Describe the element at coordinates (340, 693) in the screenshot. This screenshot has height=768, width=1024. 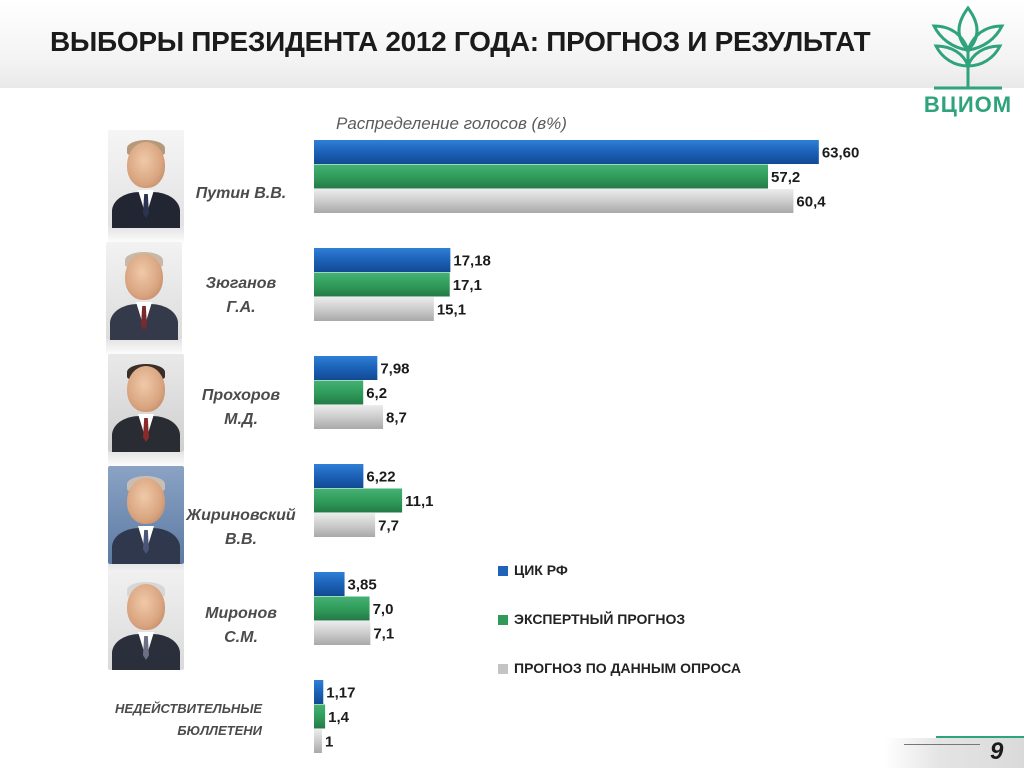
I see `data-label: 1,17` at that location.